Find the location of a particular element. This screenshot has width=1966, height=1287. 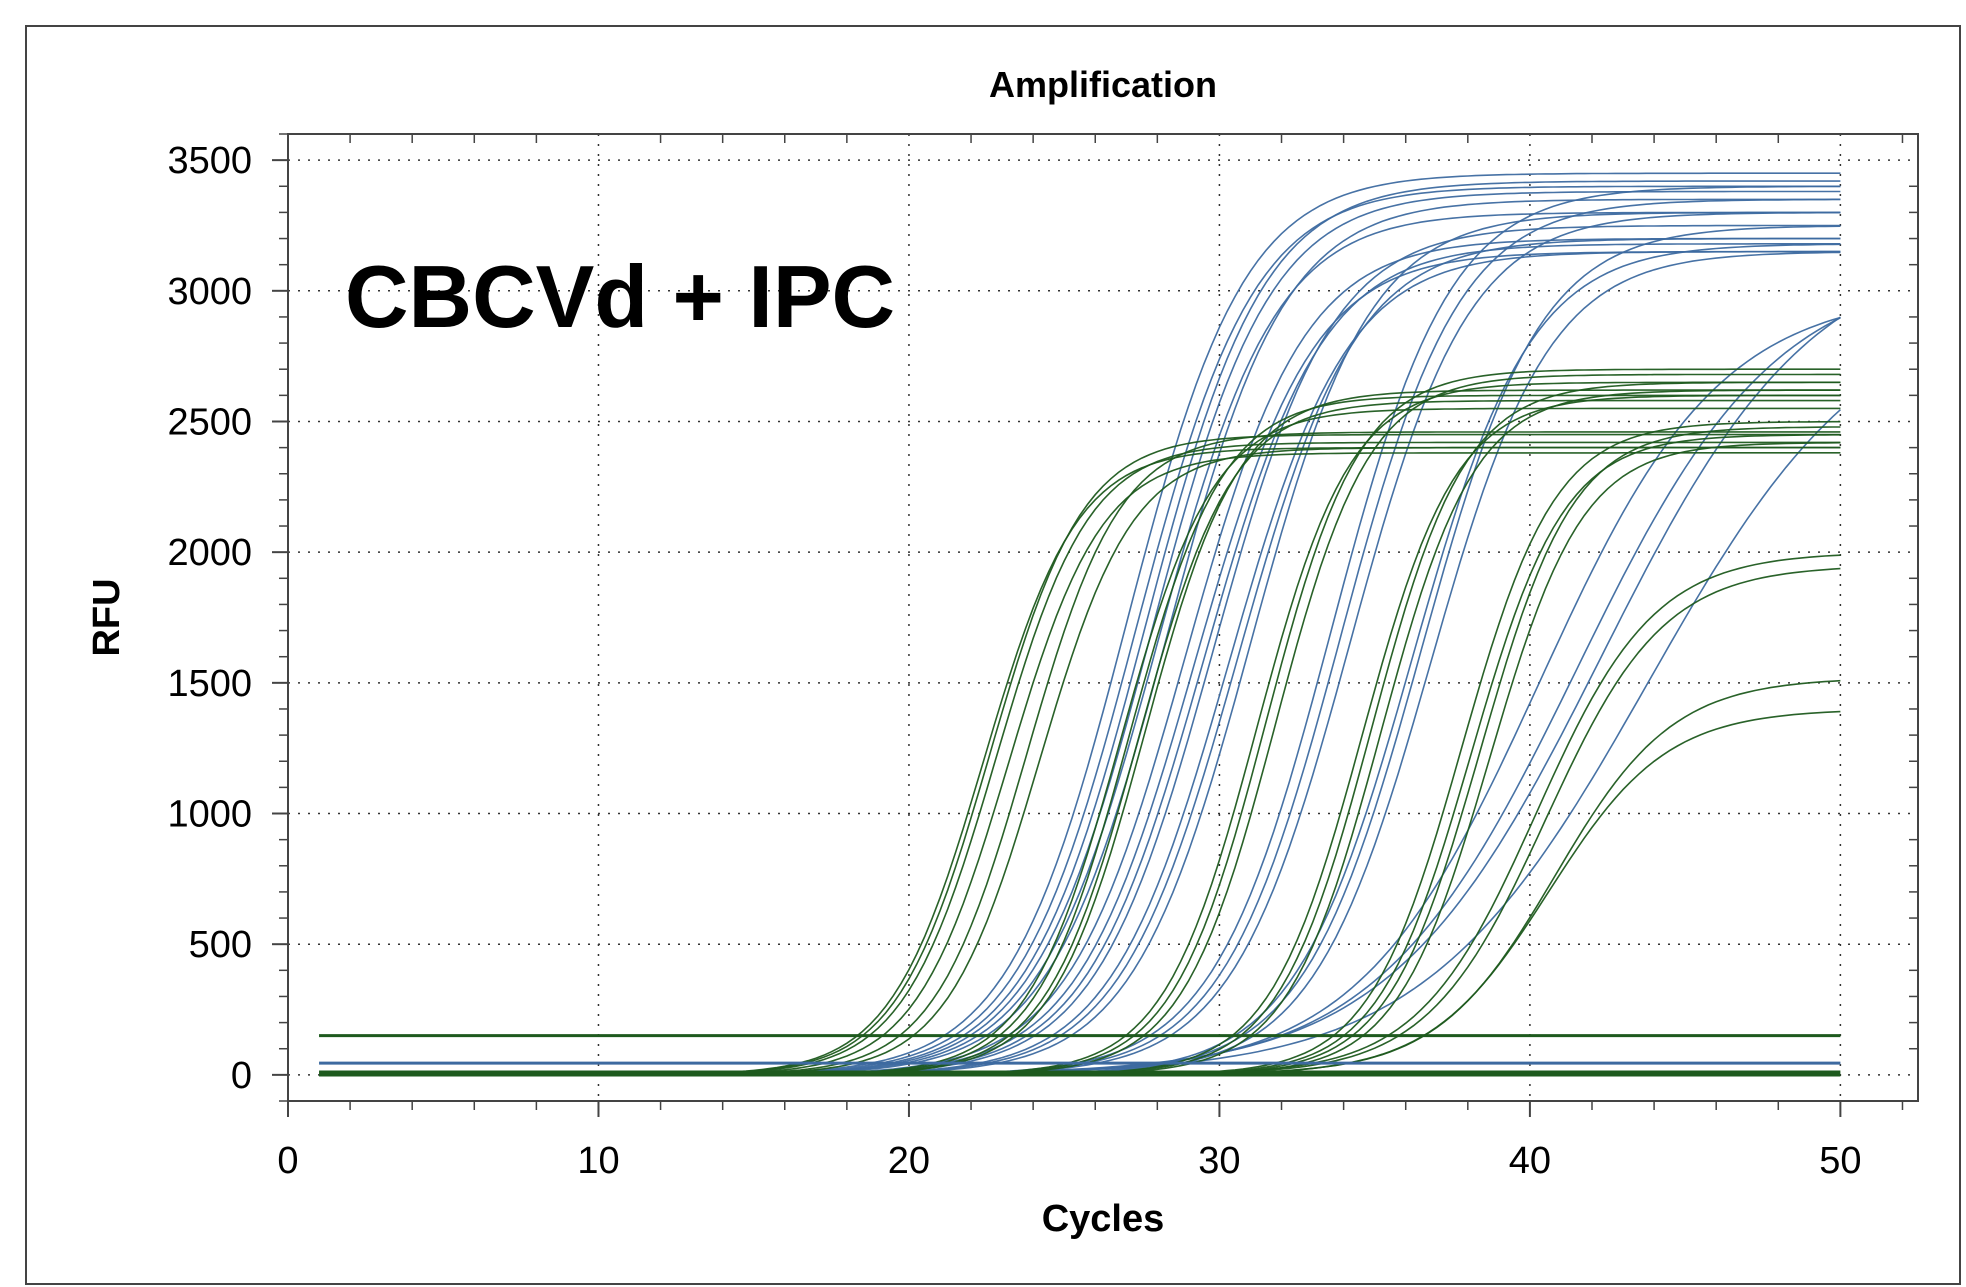

y-tick-label: 2000 is located at coordinates (209, 553).